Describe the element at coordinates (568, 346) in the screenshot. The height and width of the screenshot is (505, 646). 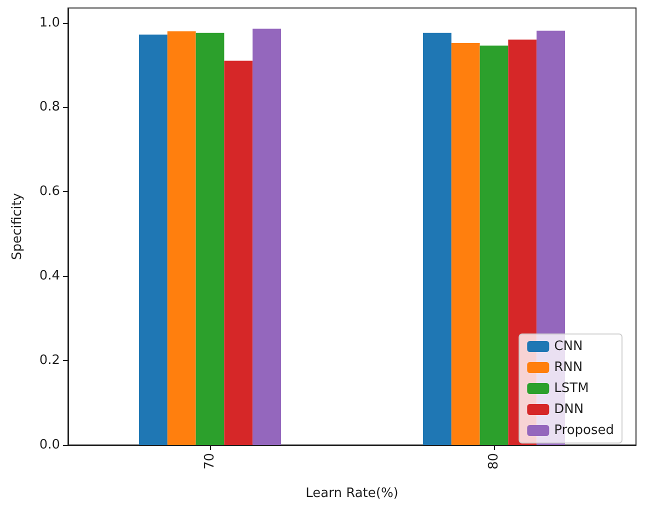
I see `legend-label: CNN` at that location.